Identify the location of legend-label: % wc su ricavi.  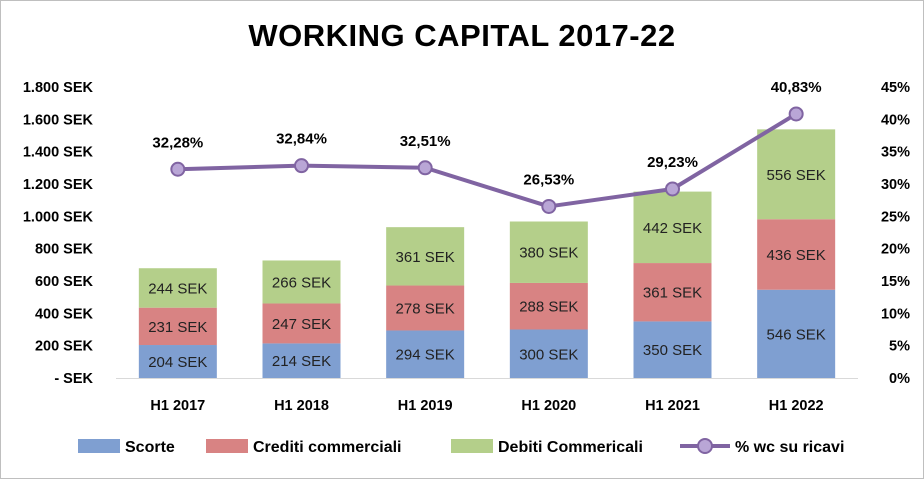
(789, 447).